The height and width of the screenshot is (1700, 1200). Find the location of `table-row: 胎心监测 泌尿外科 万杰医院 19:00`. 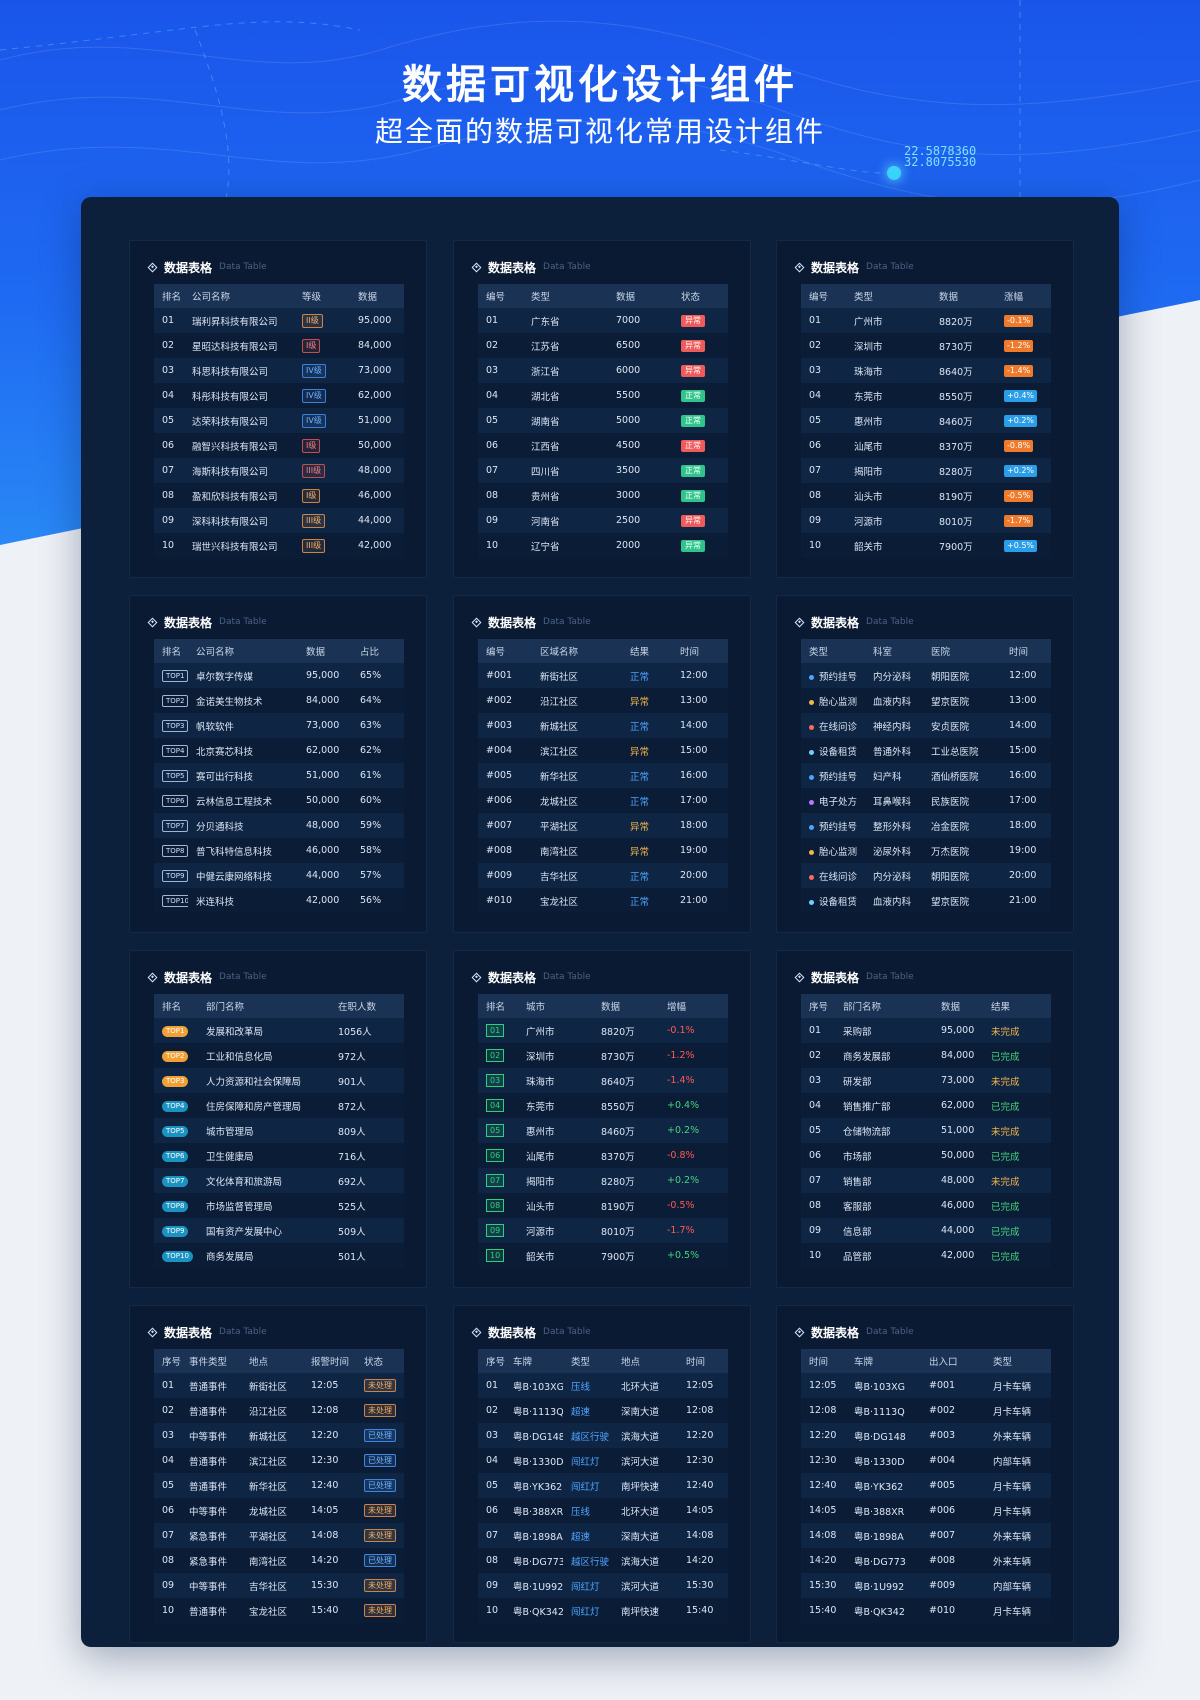

table-row: 胎心监测 泌尿外科 万杰医院 19:00 is located at coordinates (926, 850).